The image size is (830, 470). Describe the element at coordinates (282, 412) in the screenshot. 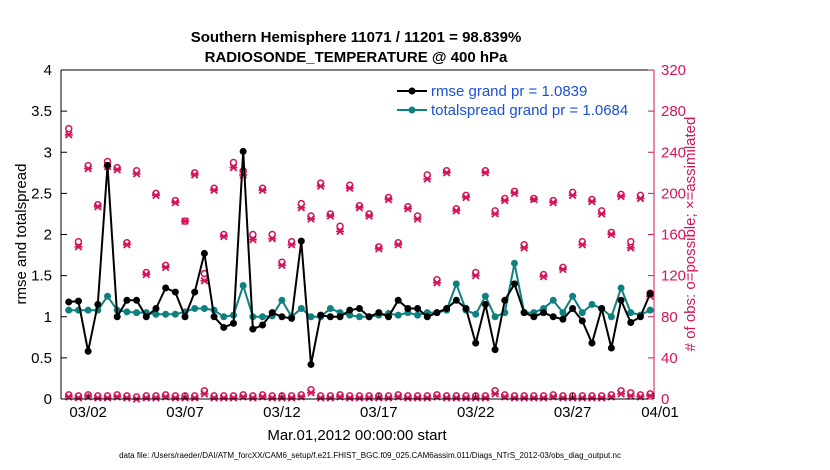

I see `x-tick-label: 03/12` at that location.